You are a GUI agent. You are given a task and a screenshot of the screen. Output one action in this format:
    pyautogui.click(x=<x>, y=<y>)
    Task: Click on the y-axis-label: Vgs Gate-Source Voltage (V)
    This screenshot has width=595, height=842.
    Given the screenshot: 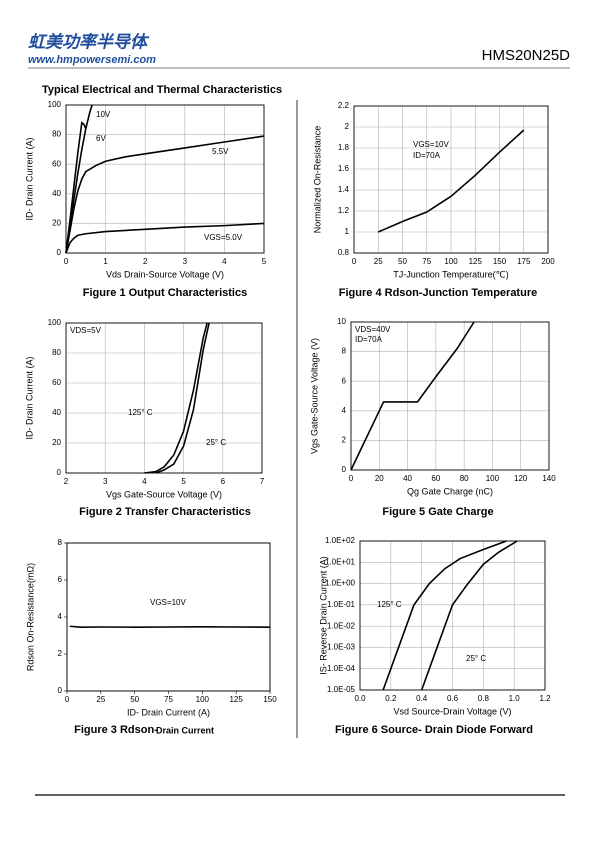 What is the action you would take?
    pyautogui.click(x=314, y=396)
    